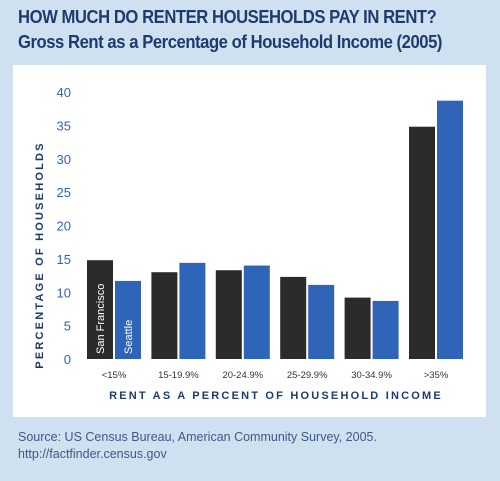 Image resolution: width=500 pixels, height=481 pixels. I want to click on x-tick-label: 15-19.9%, so click(178, 375).